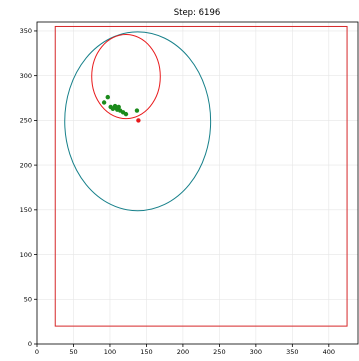 The image size is (359, 361). I want to click on x-tick-label: 100, so click(110, 352).